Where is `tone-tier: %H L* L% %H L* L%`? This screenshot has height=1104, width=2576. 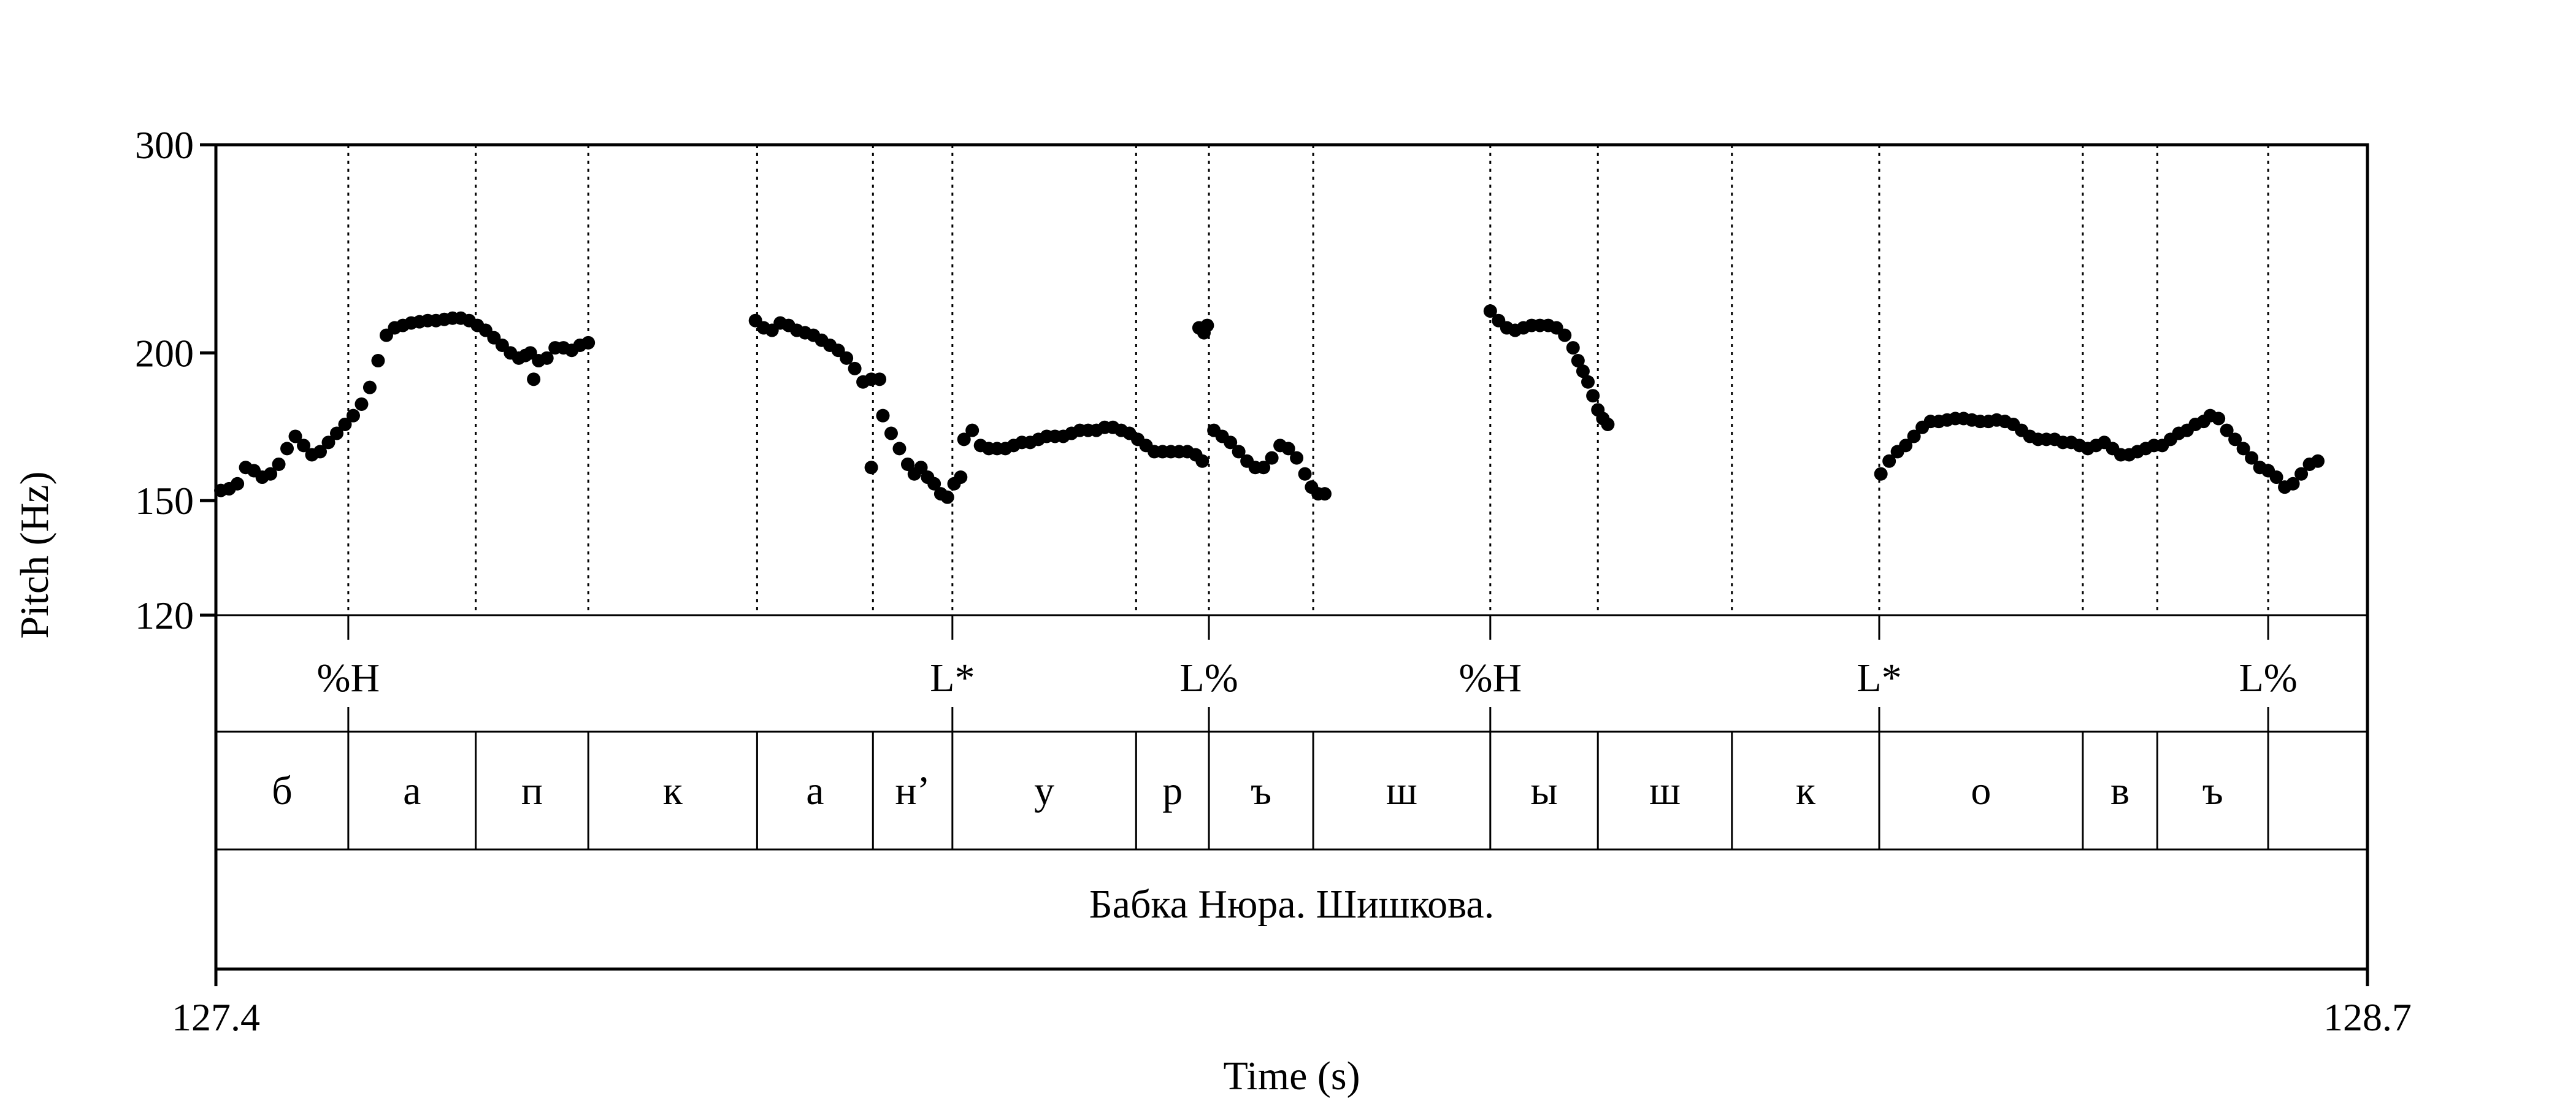 tone-tier: %H L* L% %H L* L% is located at coordinates (1307, 673).